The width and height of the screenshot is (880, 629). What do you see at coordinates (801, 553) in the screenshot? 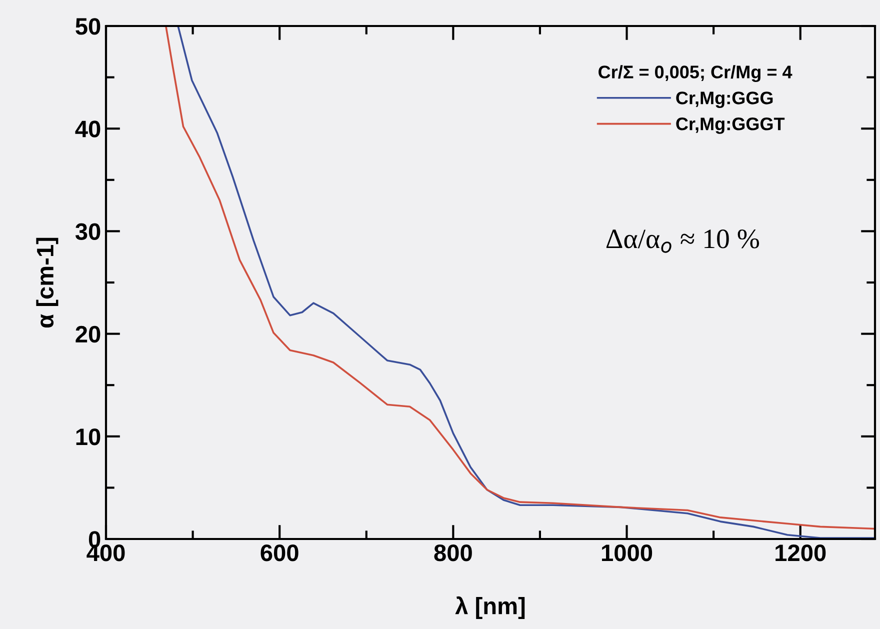
I see `x-tick-label: 1200` at bounding box center [801, 553].